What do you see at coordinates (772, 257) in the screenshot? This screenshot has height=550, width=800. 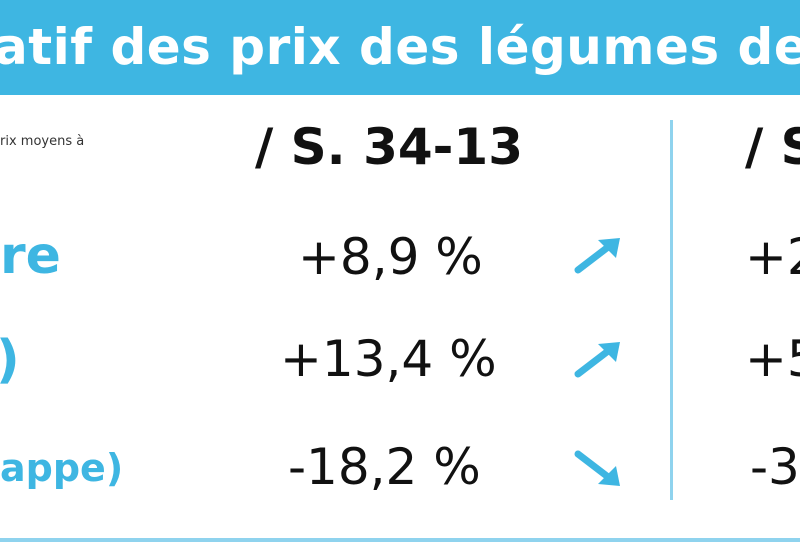 I see `cell: +2` at bounding box center [772, 257].